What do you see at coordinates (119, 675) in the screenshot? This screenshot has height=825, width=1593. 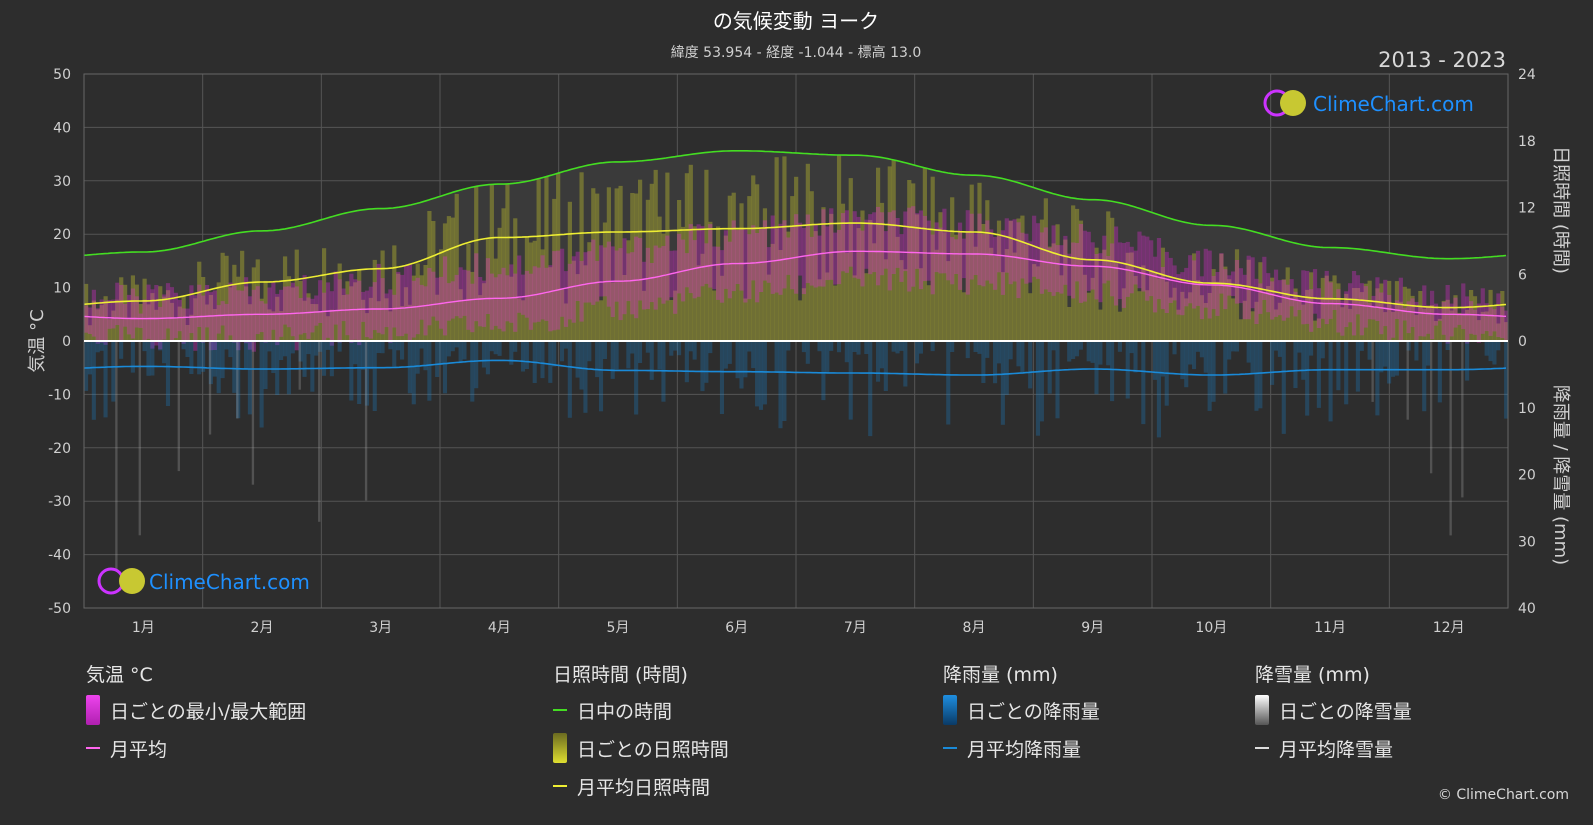 I see `legend-temperature-heading: 気温 °C` at bounding box center [119, 675].